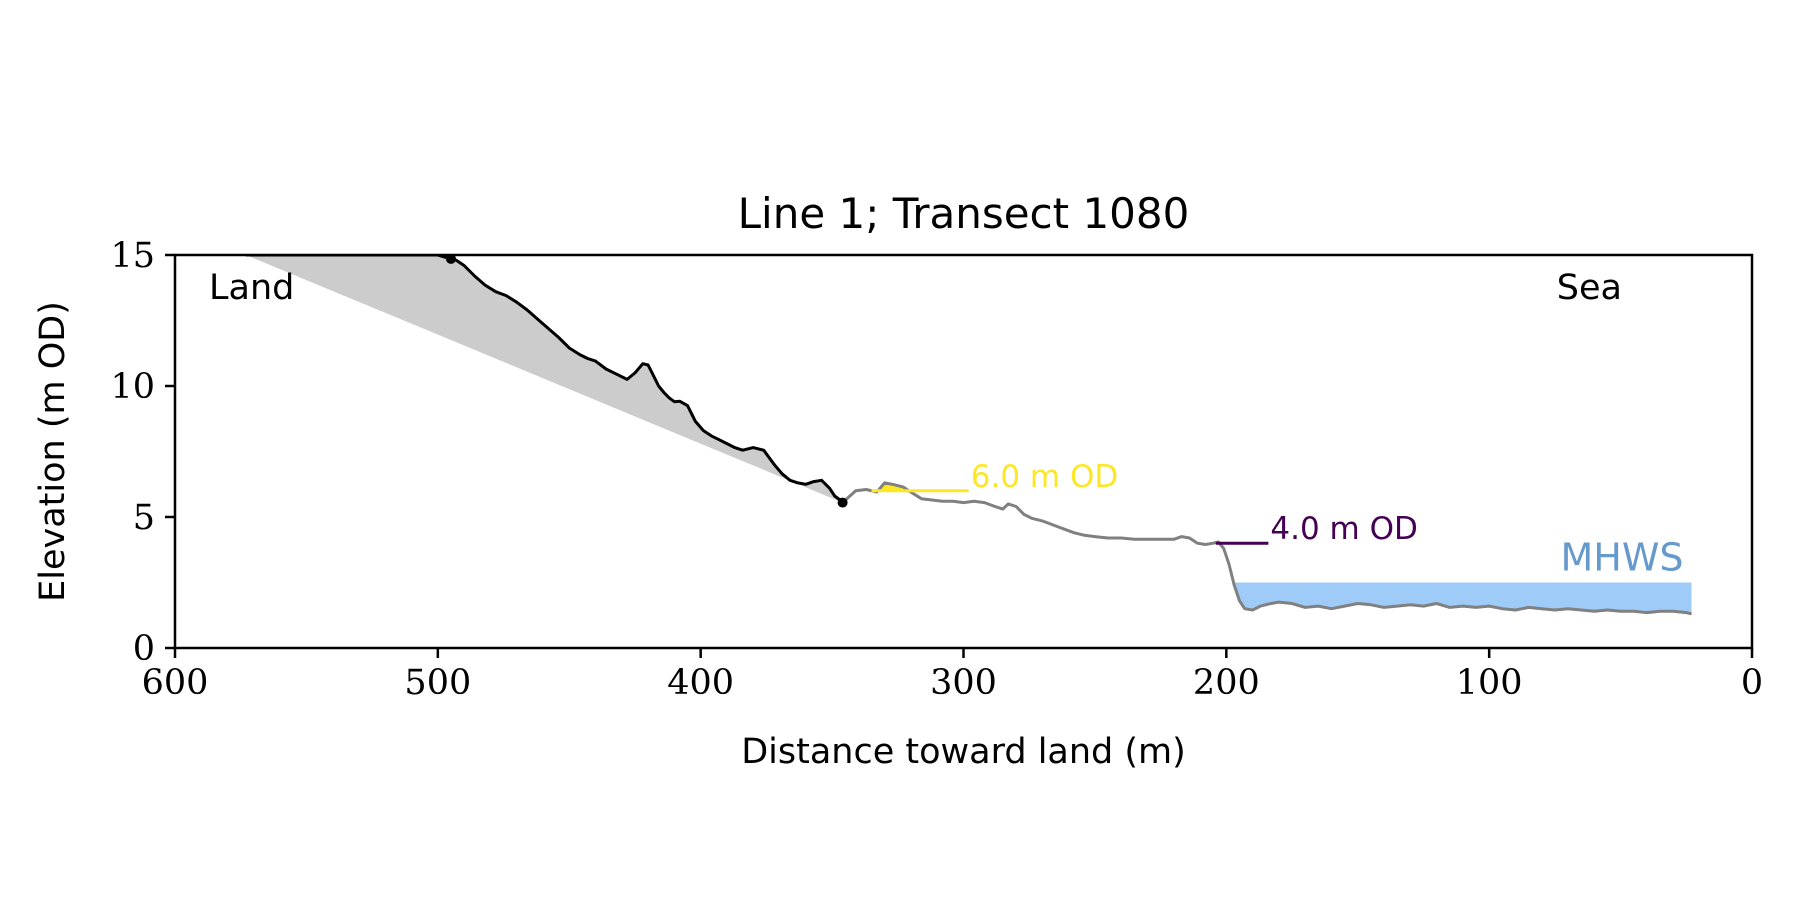 The width and height of the screenshot is (1800, 900). I want to click on y-tick-label: 10, so click(132, 387).